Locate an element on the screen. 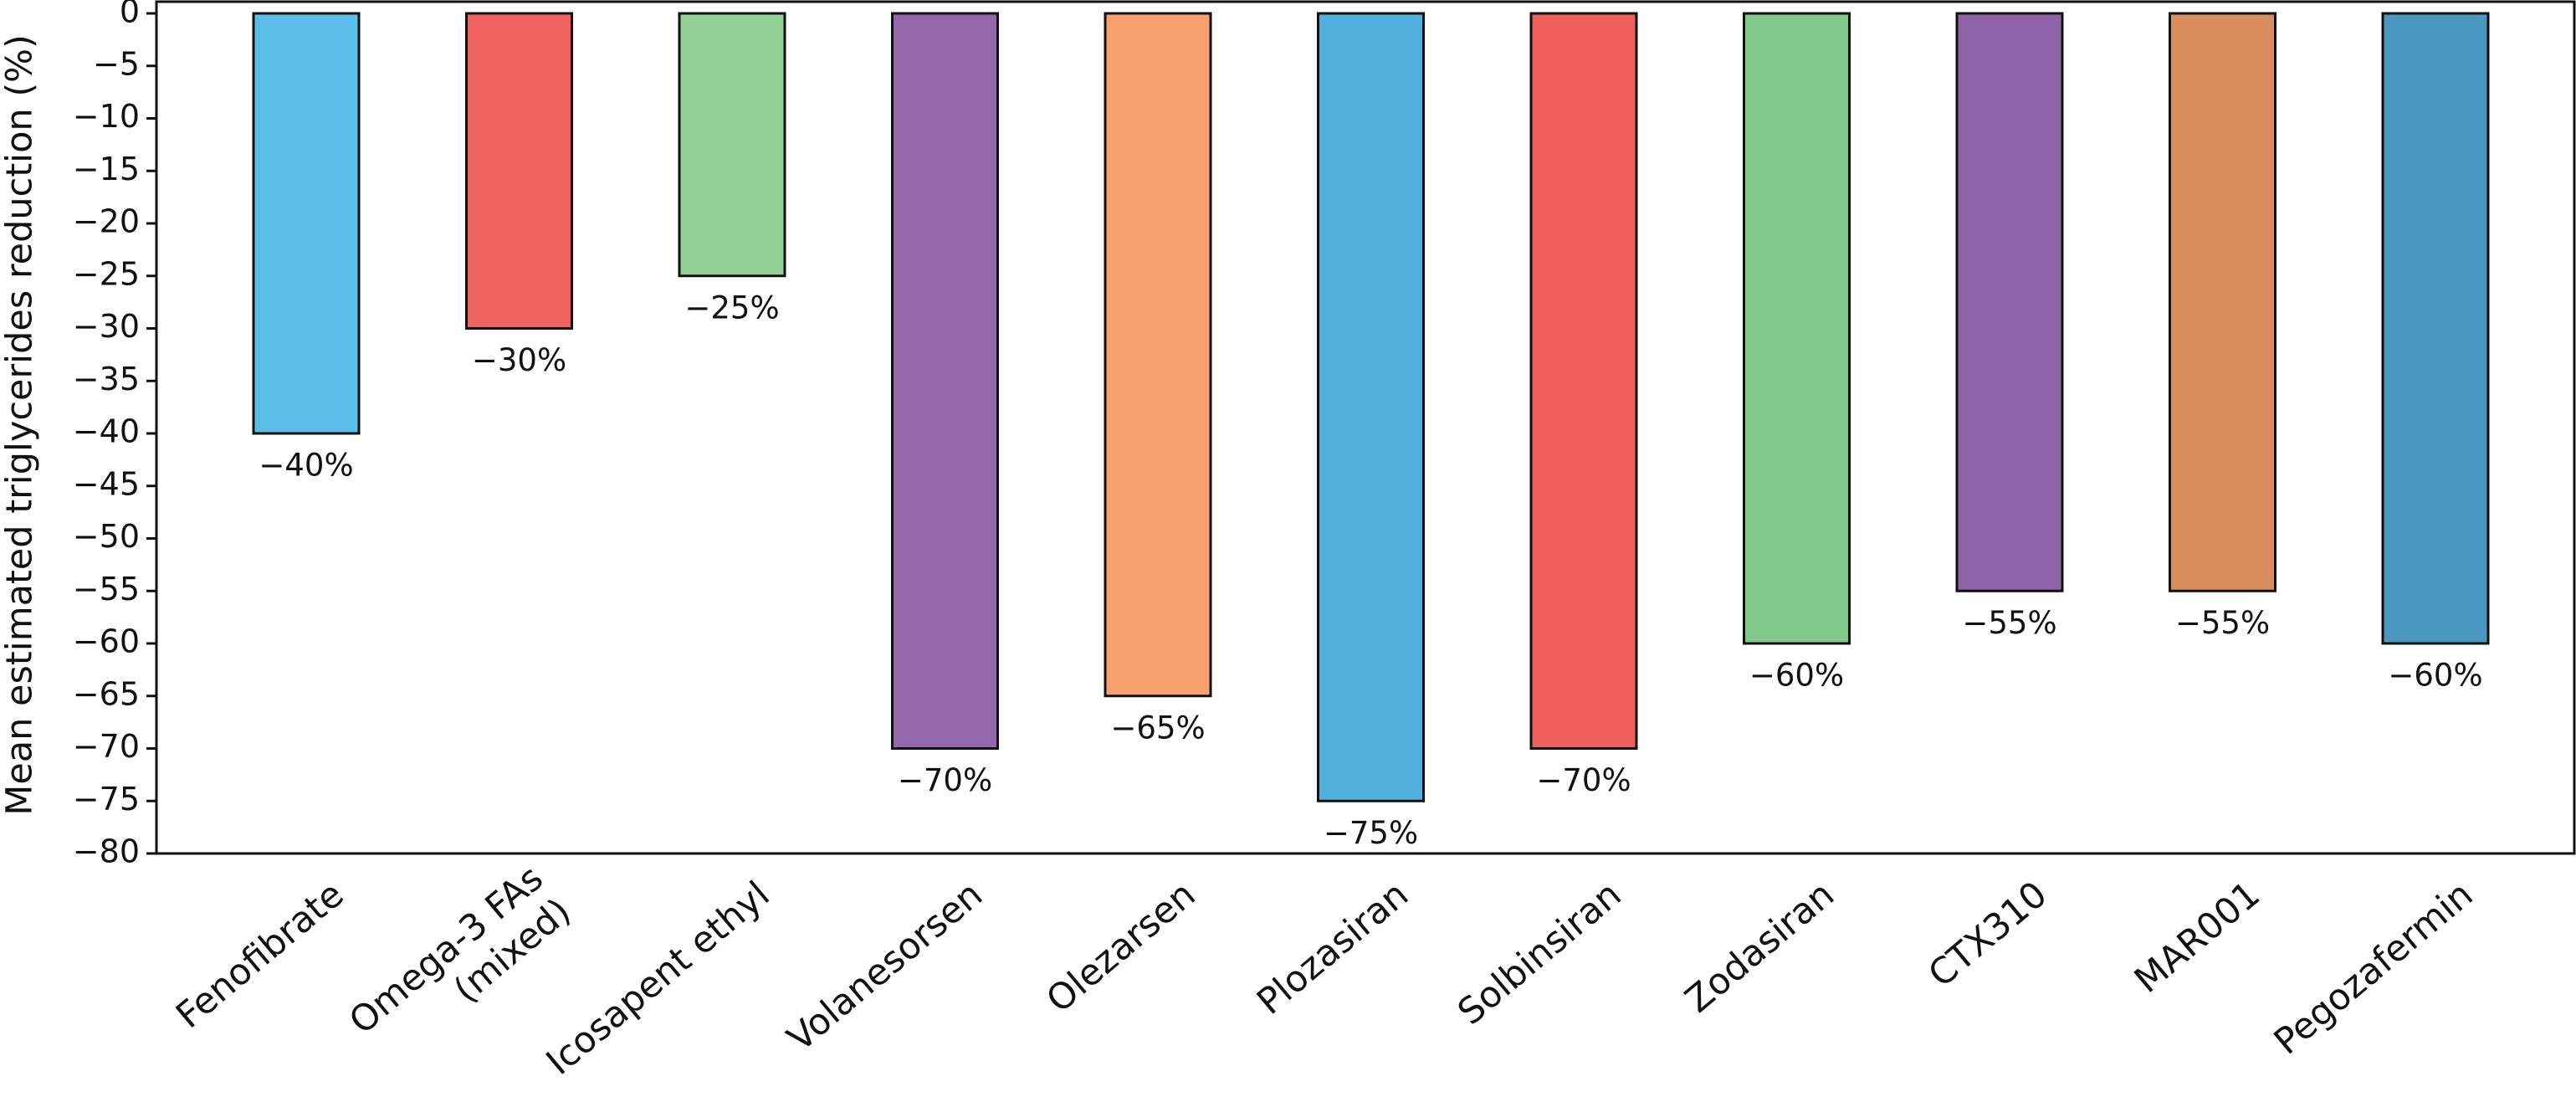  x-tick-label: Olezarsen is located at coordinates (1122, 947).